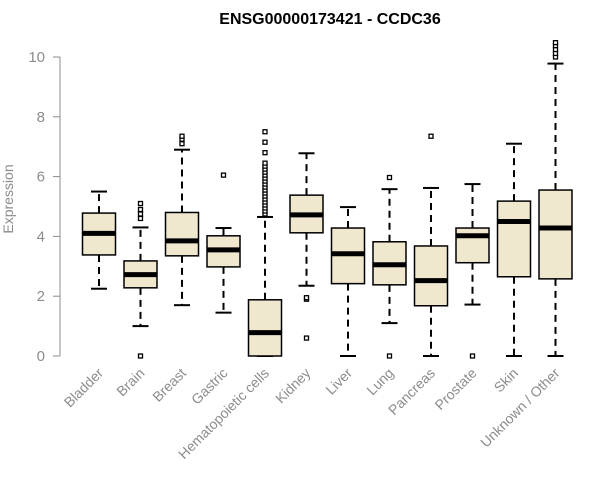 This screenshot has height=500, width=600. I want to click on x-tick-label: Lung, so click(379, 381).